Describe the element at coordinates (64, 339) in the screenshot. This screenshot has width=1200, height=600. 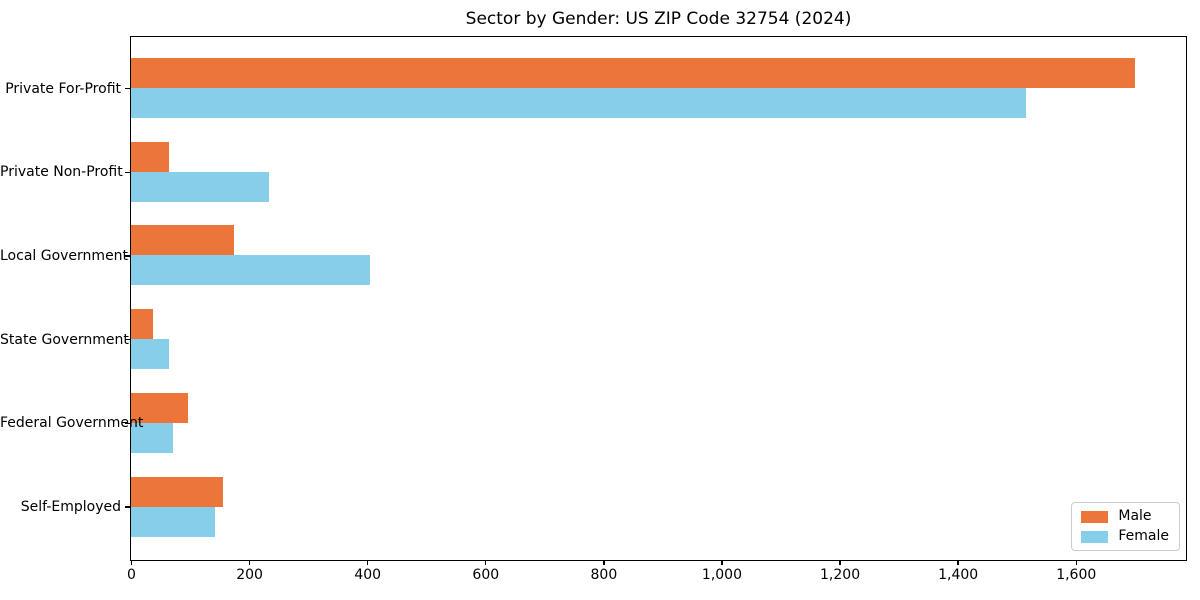
I see `y-tick-label: State Government` at that location.